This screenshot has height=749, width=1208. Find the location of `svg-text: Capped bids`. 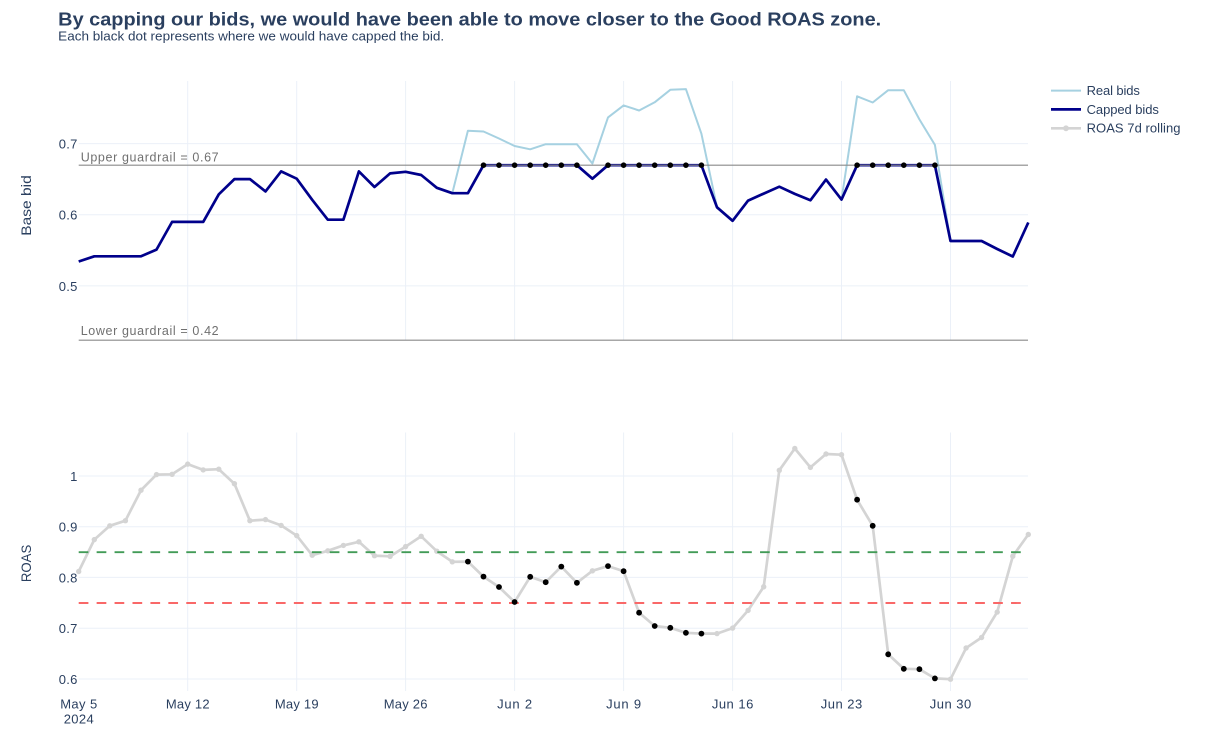

svg-text: Capped bids is located at coordinates (1123, 109).